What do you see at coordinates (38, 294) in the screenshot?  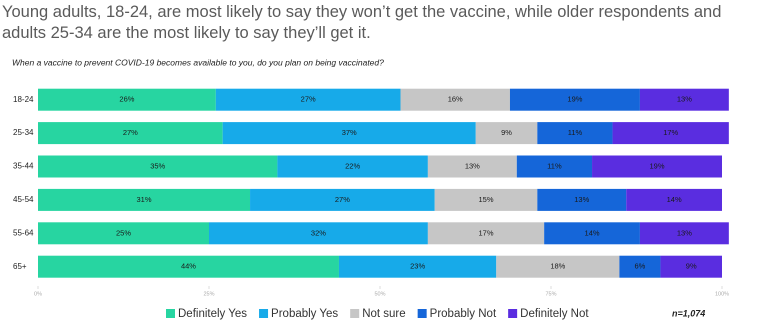 I see `x-tick-label: 0%` at bounding box center [38, 294].